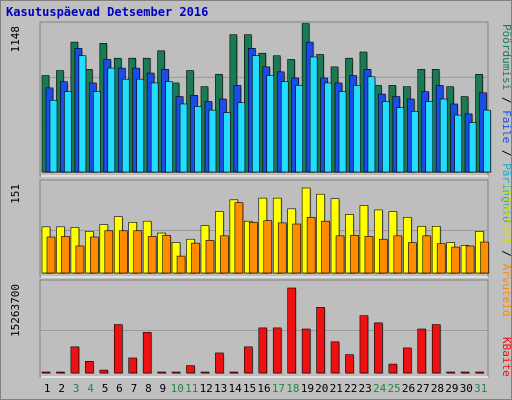 The image size is (512, 400). I want to click on bar-päringuid-day-11, so click(198, 139).